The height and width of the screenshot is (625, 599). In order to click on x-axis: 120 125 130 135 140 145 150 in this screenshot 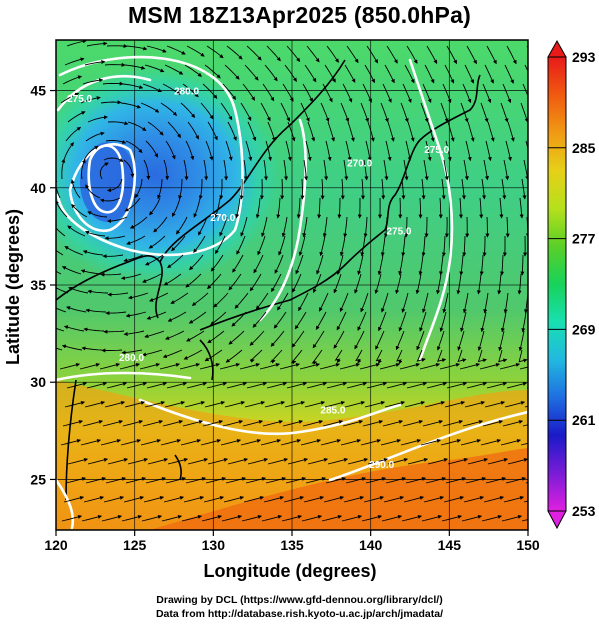, I will do `click(292, 541)`.